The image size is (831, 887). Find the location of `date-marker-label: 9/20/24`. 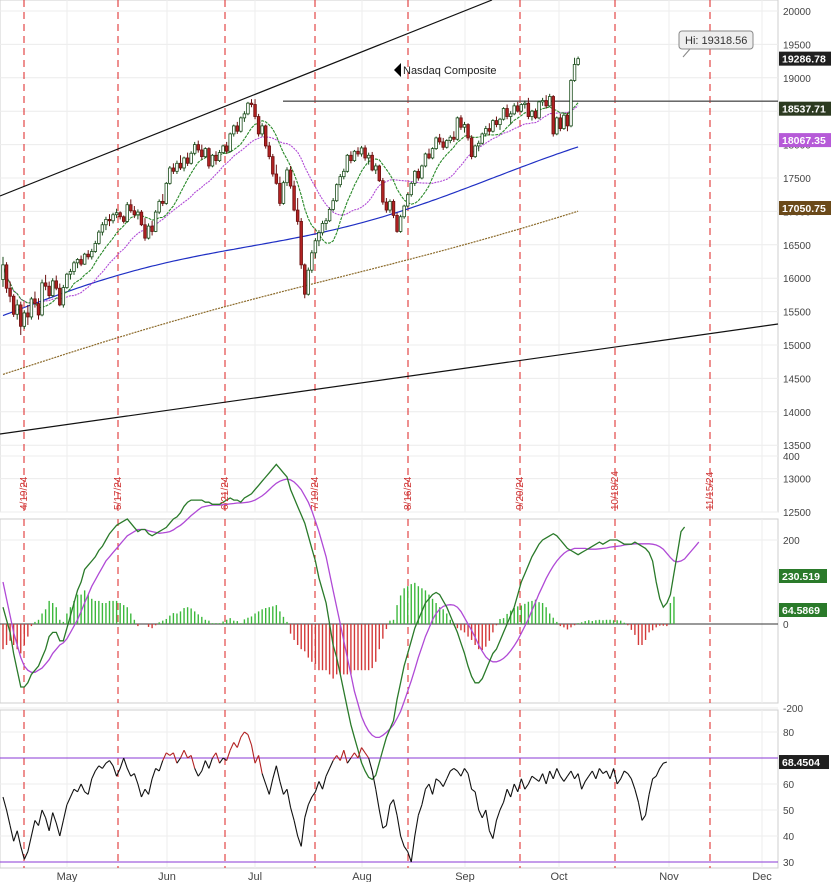

date-marker-label: 9/20/24 is located at coordinates (520, 493).